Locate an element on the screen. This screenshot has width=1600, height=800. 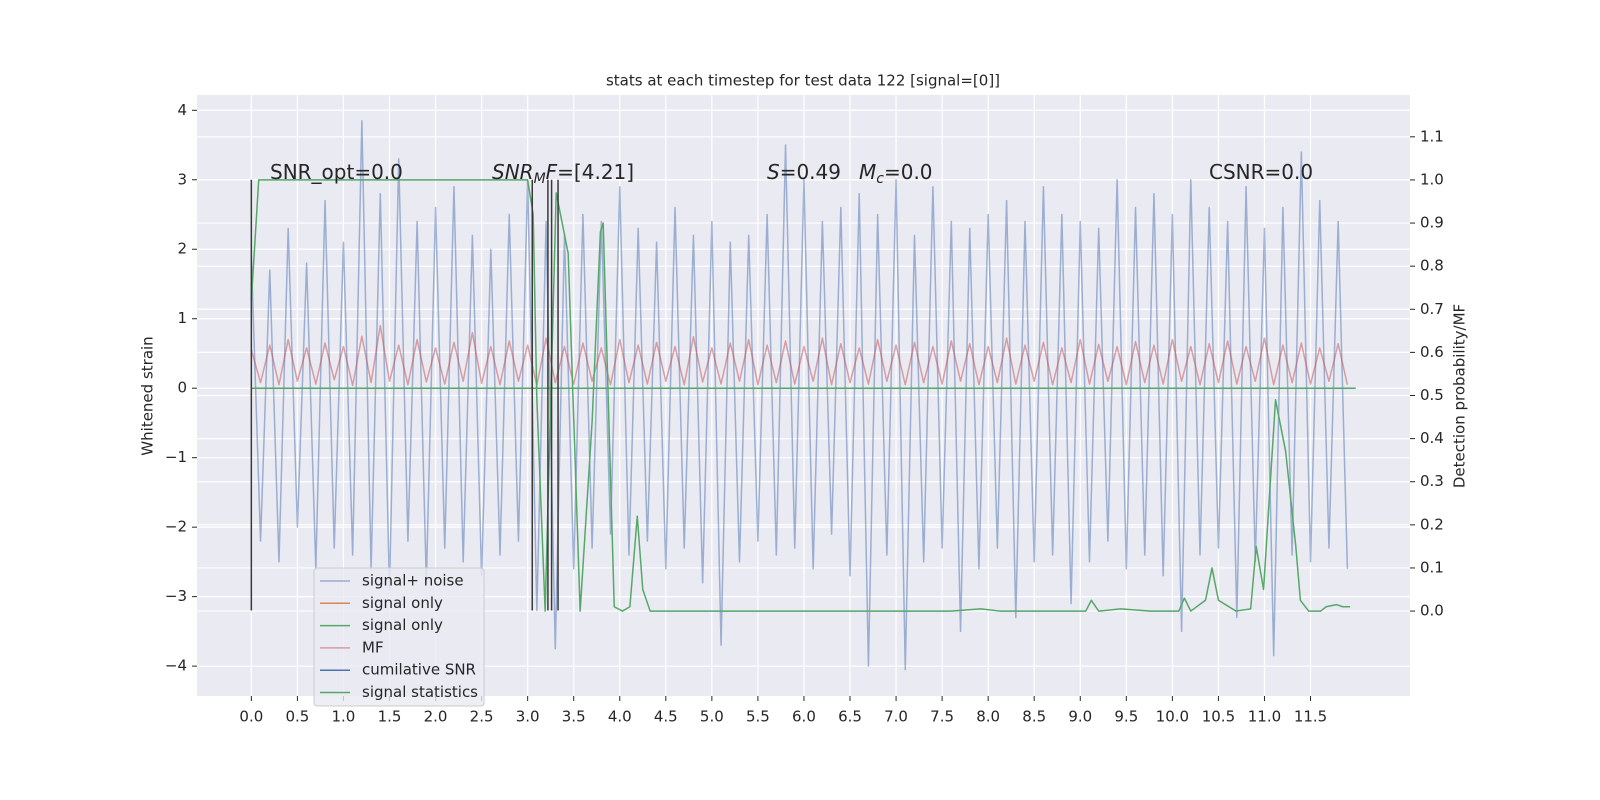
annotation: CSNR=0.0 is located at coordinates (1261, 172).